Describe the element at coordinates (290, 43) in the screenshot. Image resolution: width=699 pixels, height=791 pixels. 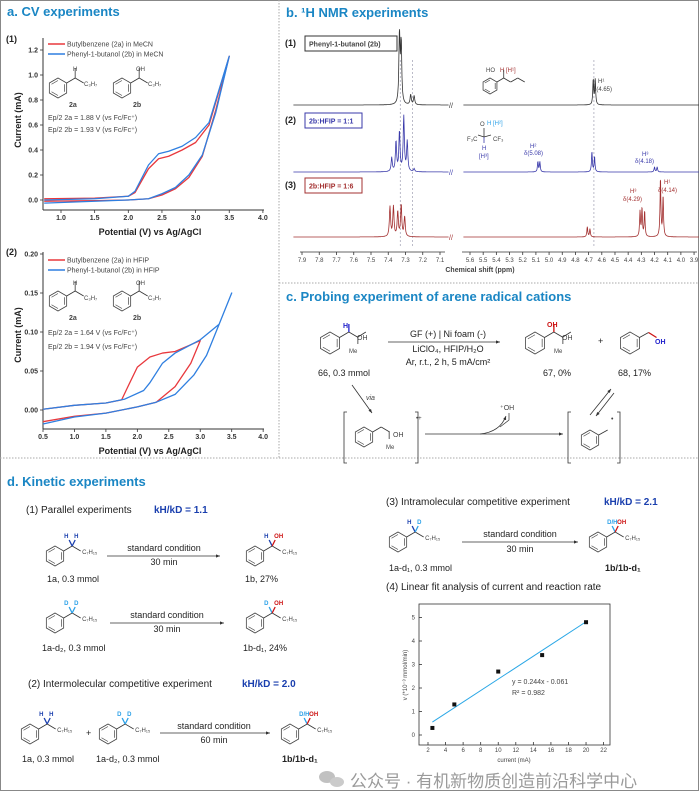
I see `nmr-row1-label: (1)` at that location.